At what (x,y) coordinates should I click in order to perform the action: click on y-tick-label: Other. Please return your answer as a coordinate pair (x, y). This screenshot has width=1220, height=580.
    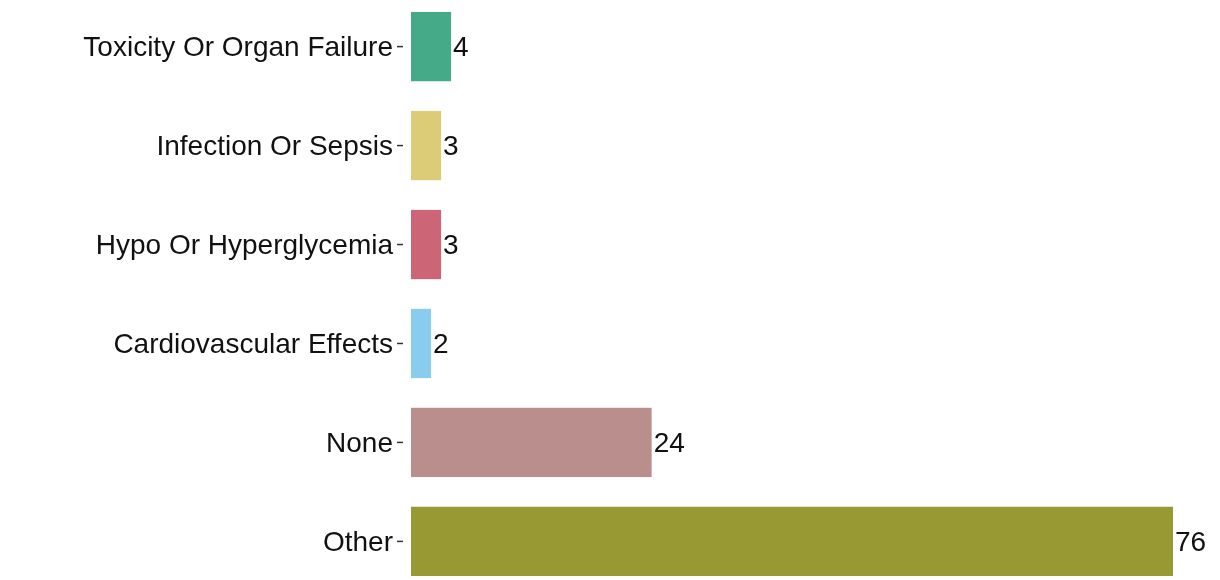
    Looking at the image, I should click on (357, 542).